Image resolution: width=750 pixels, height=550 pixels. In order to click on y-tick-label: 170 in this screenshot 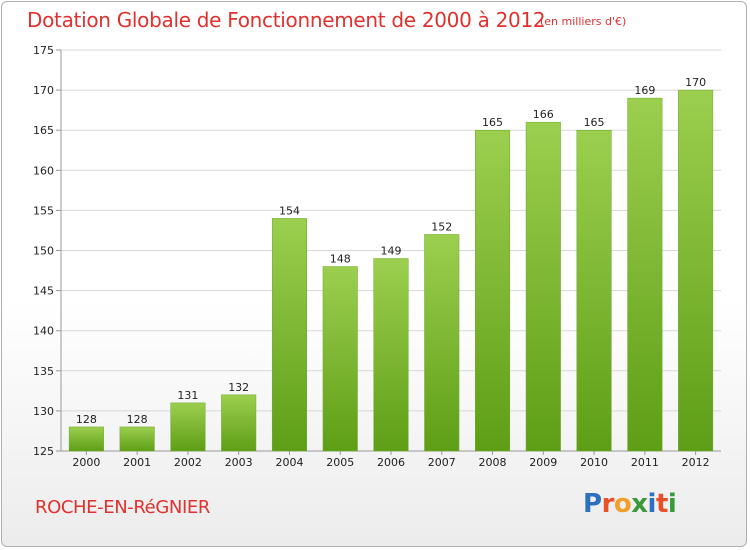, I will do `click(43, 90)`.